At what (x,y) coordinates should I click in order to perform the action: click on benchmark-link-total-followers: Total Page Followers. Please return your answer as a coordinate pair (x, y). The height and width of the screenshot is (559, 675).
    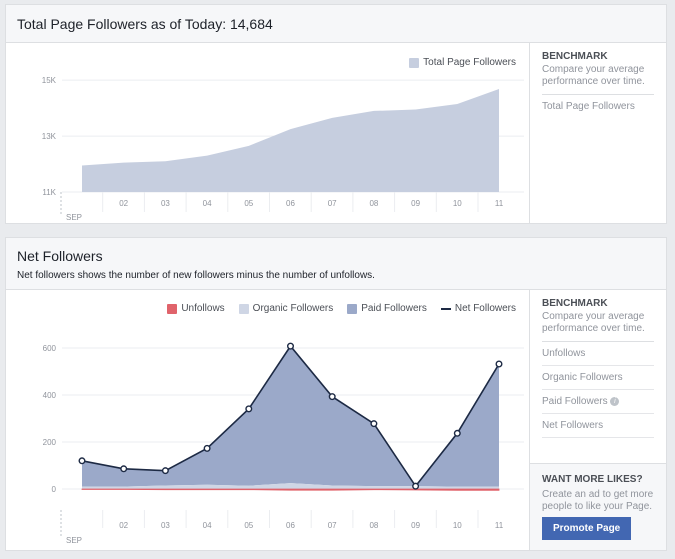
    Looking at the image, I should click on (588, 106).